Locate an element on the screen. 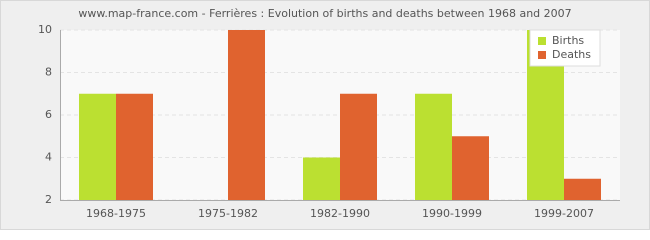 This screenshot has height=240, width=650. x-tick-label: 1968-1975 is located at coordinates (116, 213).